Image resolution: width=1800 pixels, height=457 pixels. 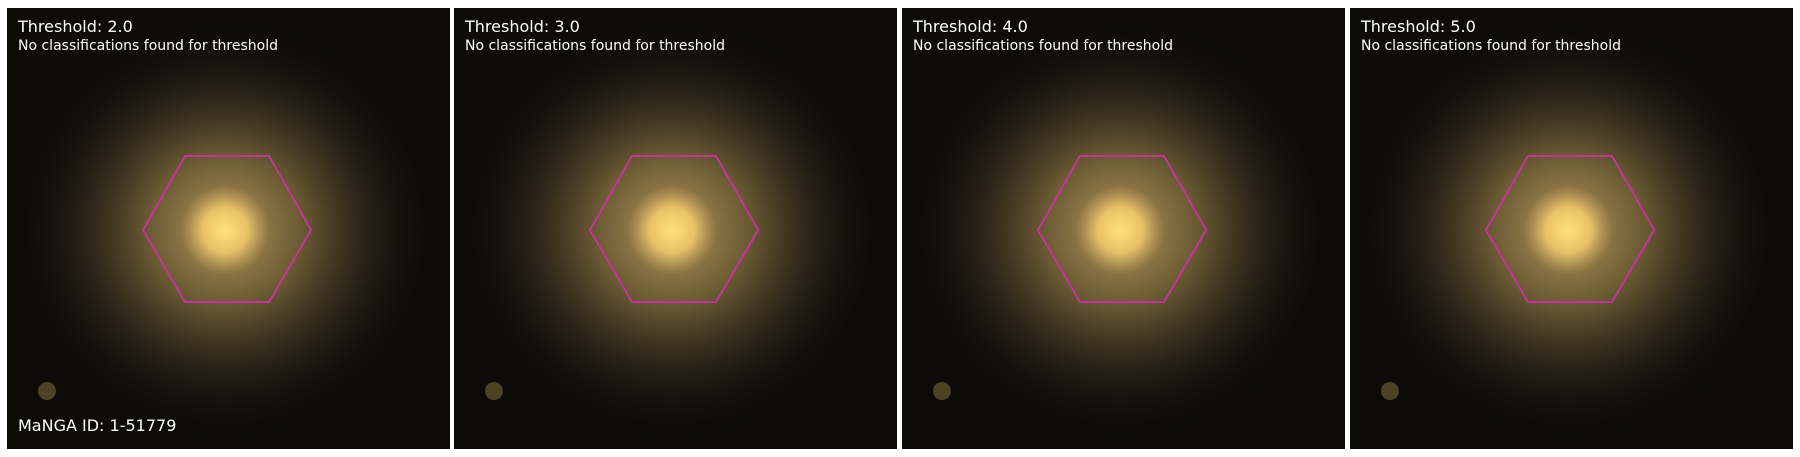 I want to click on manga-id-label: MaNGA ID: 1-51779, so click(x=97, y=425).